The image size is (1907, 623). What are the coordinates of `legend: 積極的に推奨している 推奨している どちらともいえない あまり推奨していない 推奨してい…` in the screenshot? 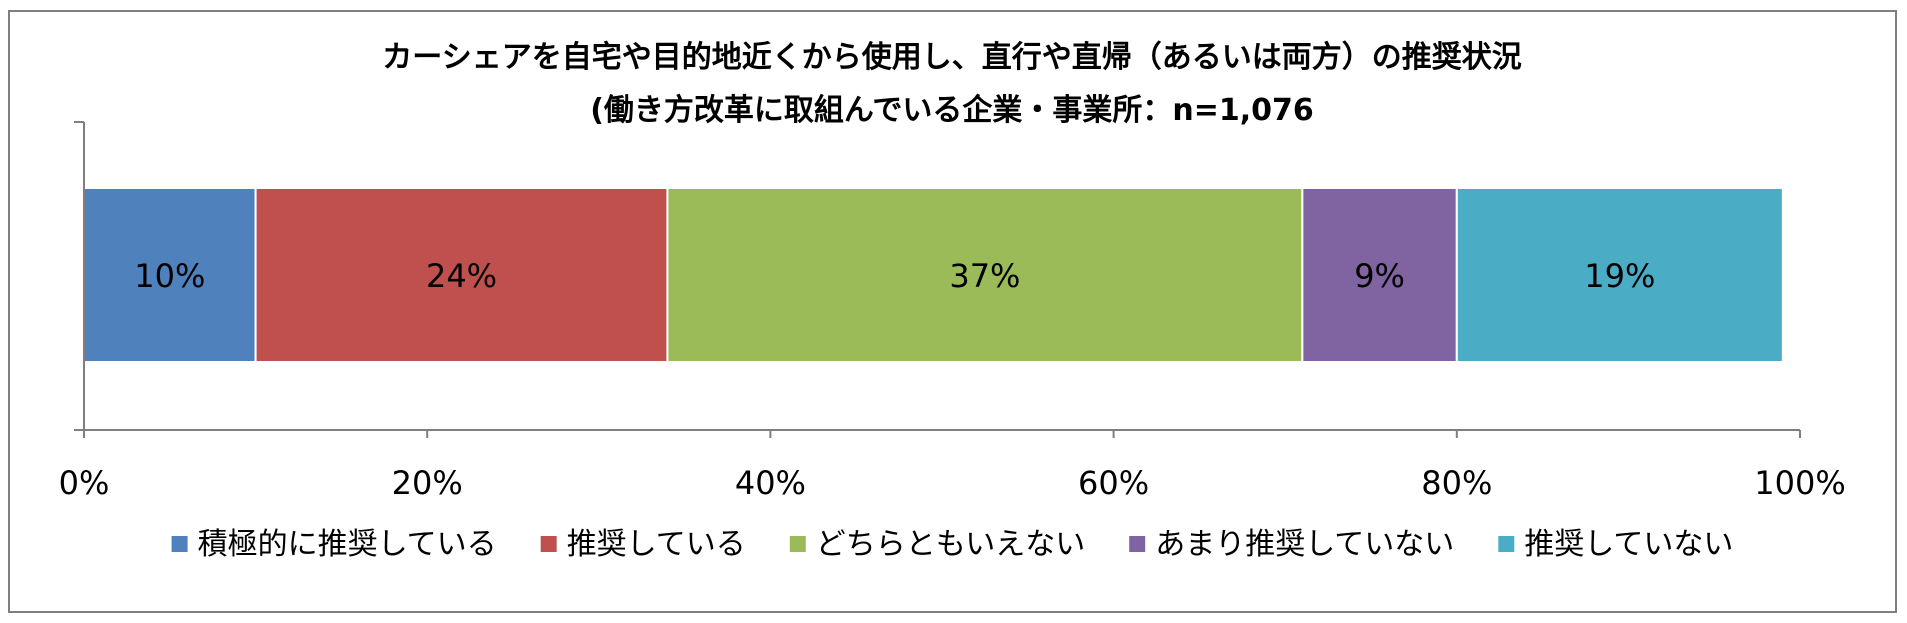 It's located at (952, 544).